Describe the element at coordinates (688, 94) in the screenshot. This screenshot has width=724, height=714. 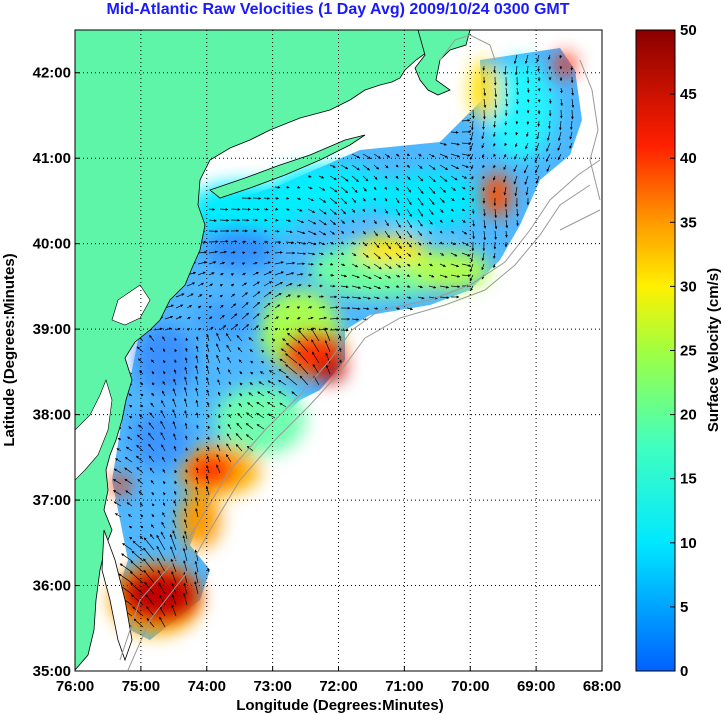
I see `colorbar-tick-label: 45` at that location.